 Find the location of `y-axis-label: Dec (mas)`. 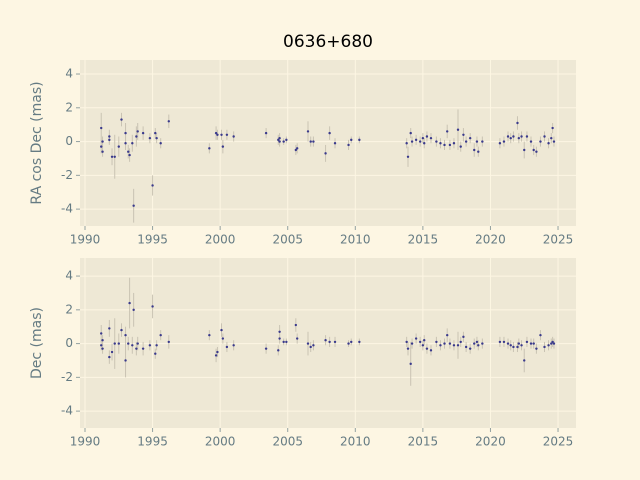

y-axis-label: Dec (mas) is located at coordinates (37, 343).